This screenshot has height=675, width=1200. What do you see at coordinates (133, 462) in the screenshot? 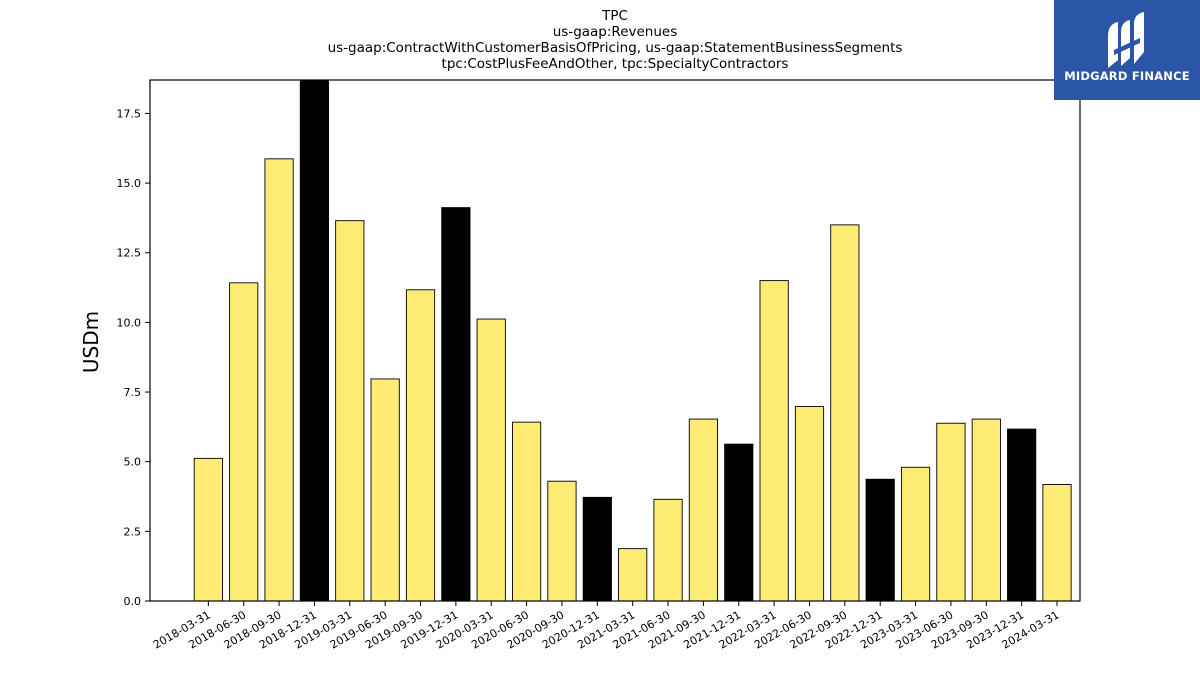
I see `y-tick-label: 5.0` at bounding box center [133, 462].